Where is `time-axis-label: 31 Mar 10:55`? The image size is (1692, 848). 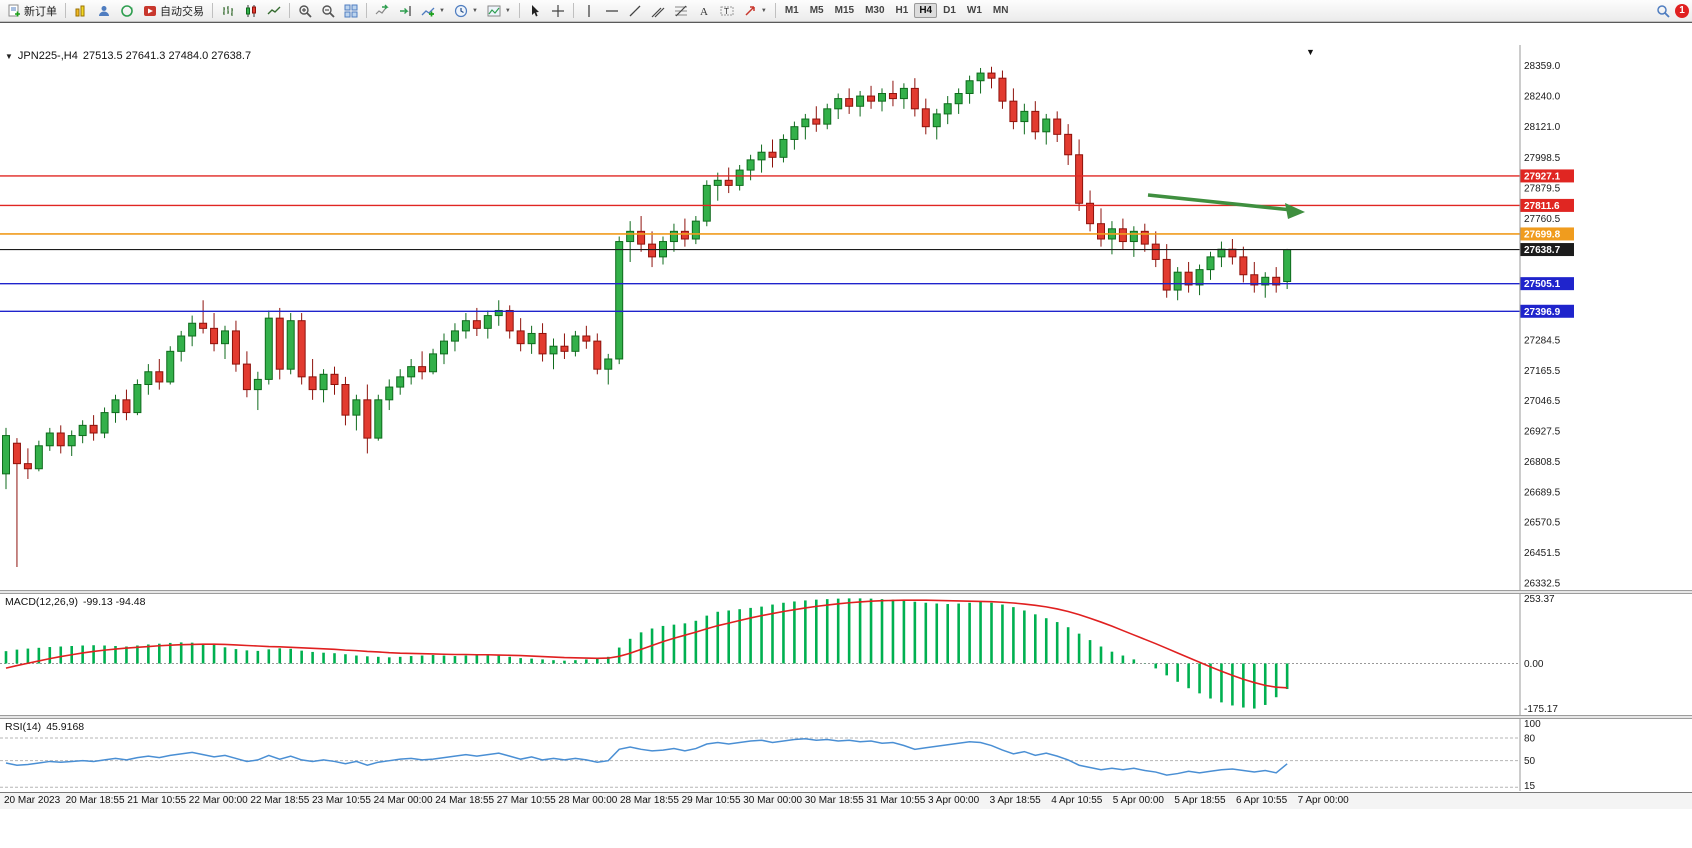
time-axis-label: 31 Mar 10:55 is located at coordinates (896, 800).